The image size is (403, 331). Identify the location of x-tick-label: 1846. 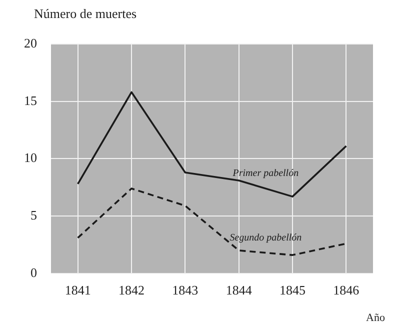
(346, 290).